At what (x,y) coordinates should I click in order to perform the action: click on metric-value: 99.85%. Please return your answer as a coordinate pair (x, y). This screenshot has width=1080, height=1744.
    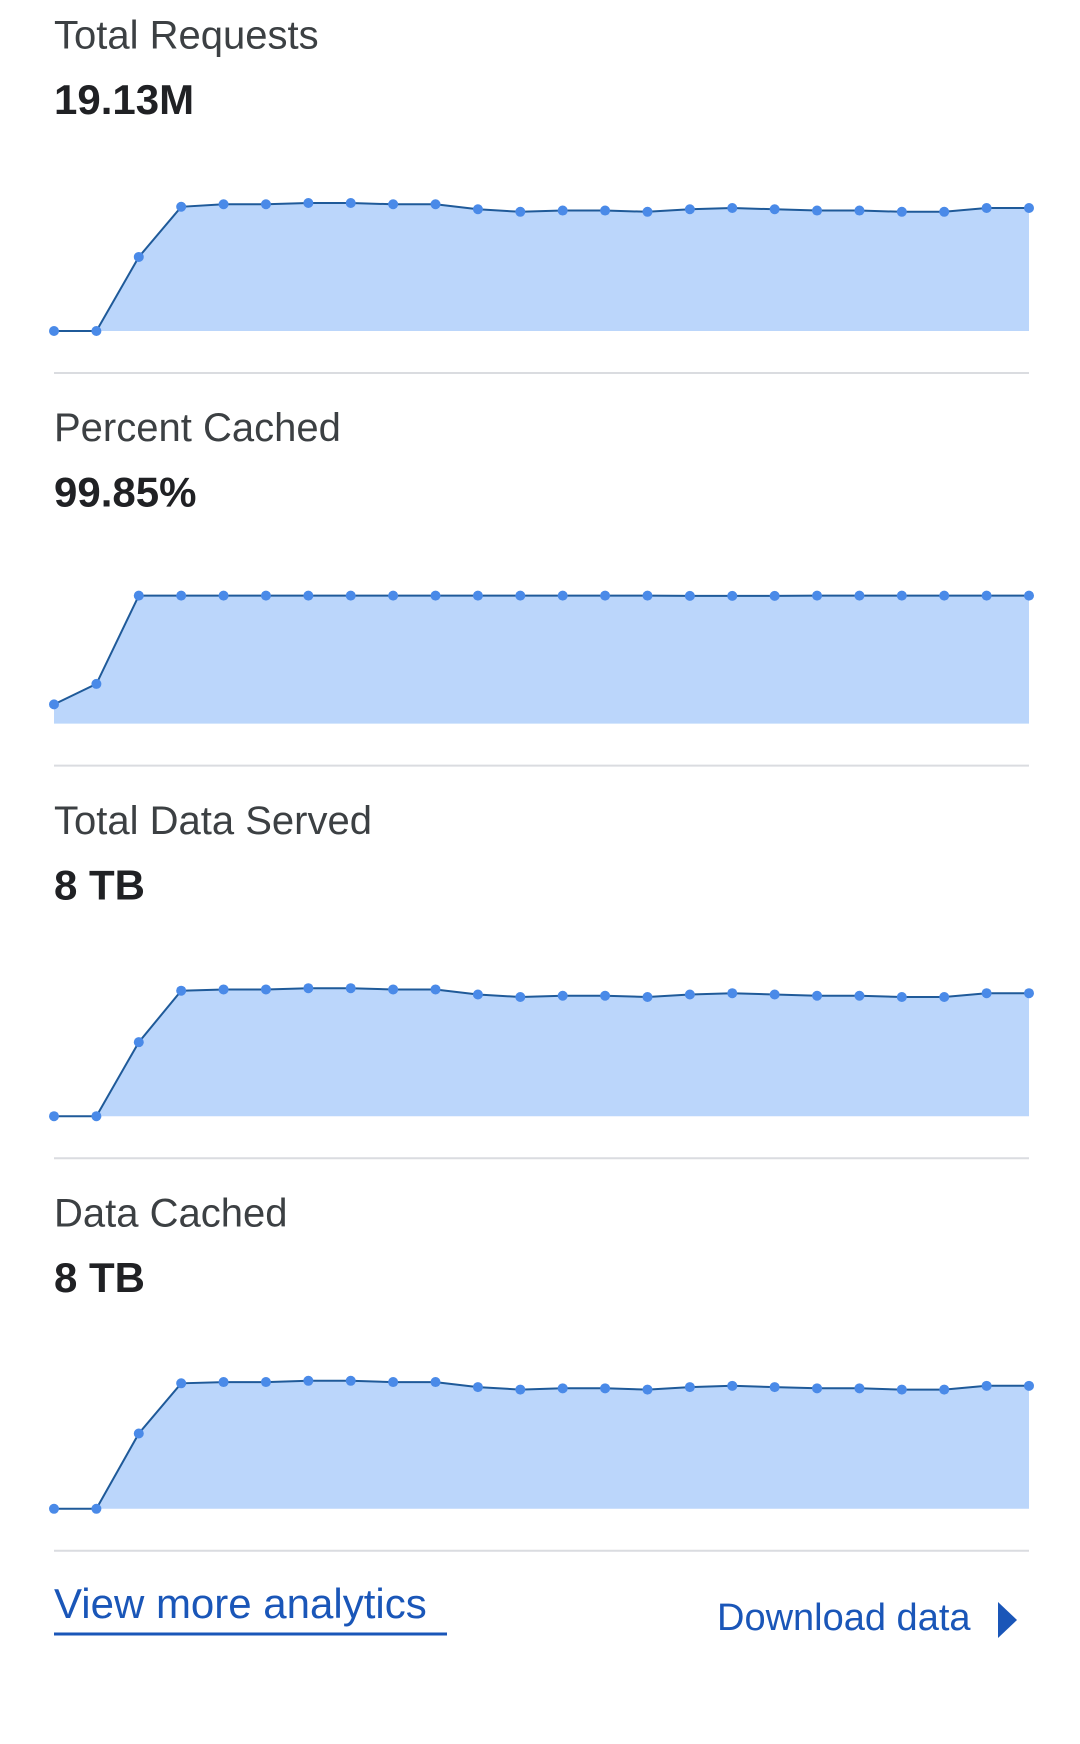
    Looking at the image, I should click on (125, 492).